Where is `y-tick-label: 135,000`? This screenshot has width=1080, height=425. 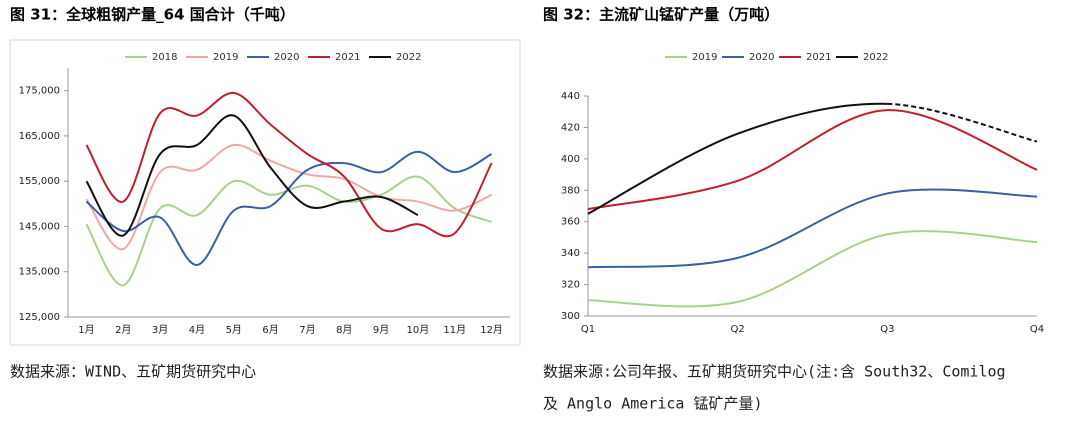
y-tick-label: 135,000 is located at coordinates (39, 272).